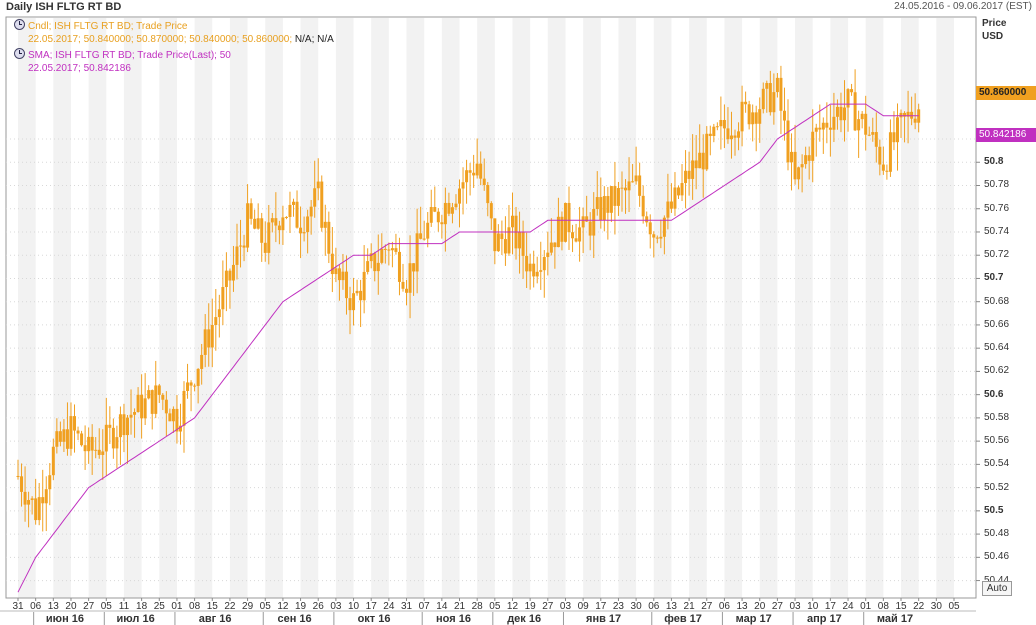 The image size is (1036, 625). I want to click on x-day-label: 17, so click(601, 606).